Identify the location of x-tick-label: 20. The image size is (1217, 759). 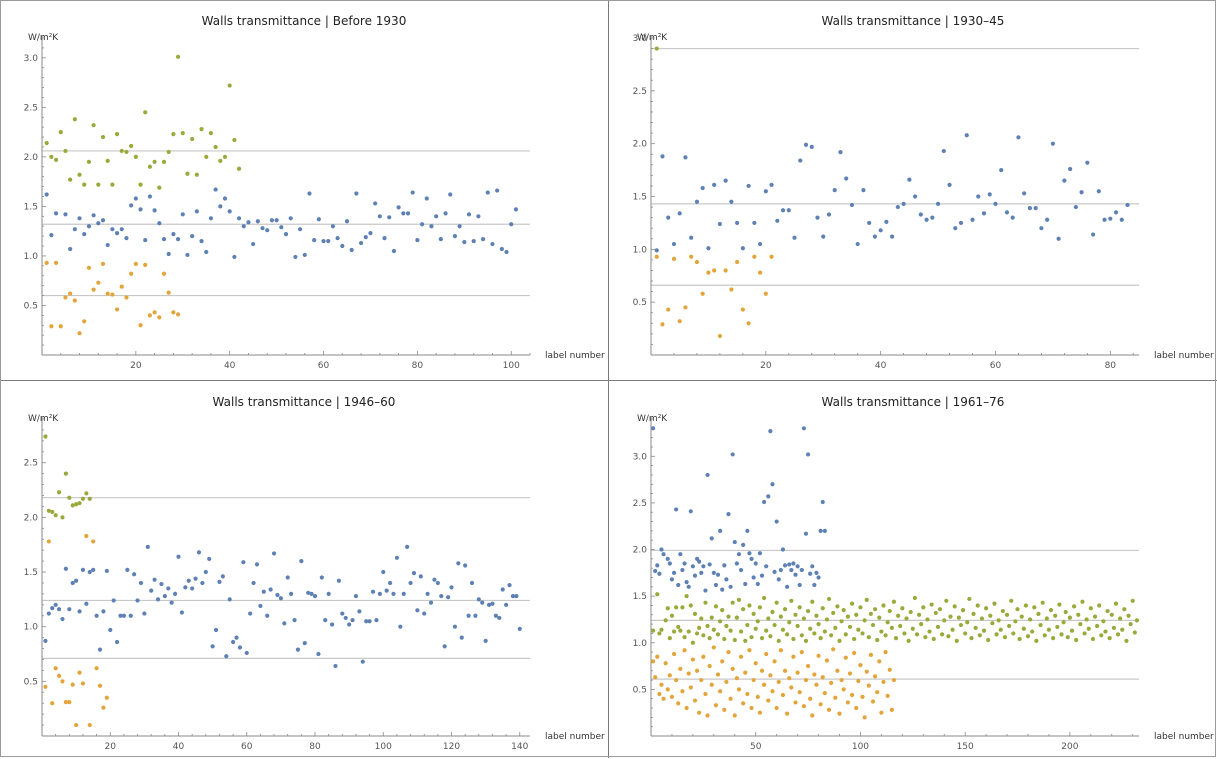
(136, 366).